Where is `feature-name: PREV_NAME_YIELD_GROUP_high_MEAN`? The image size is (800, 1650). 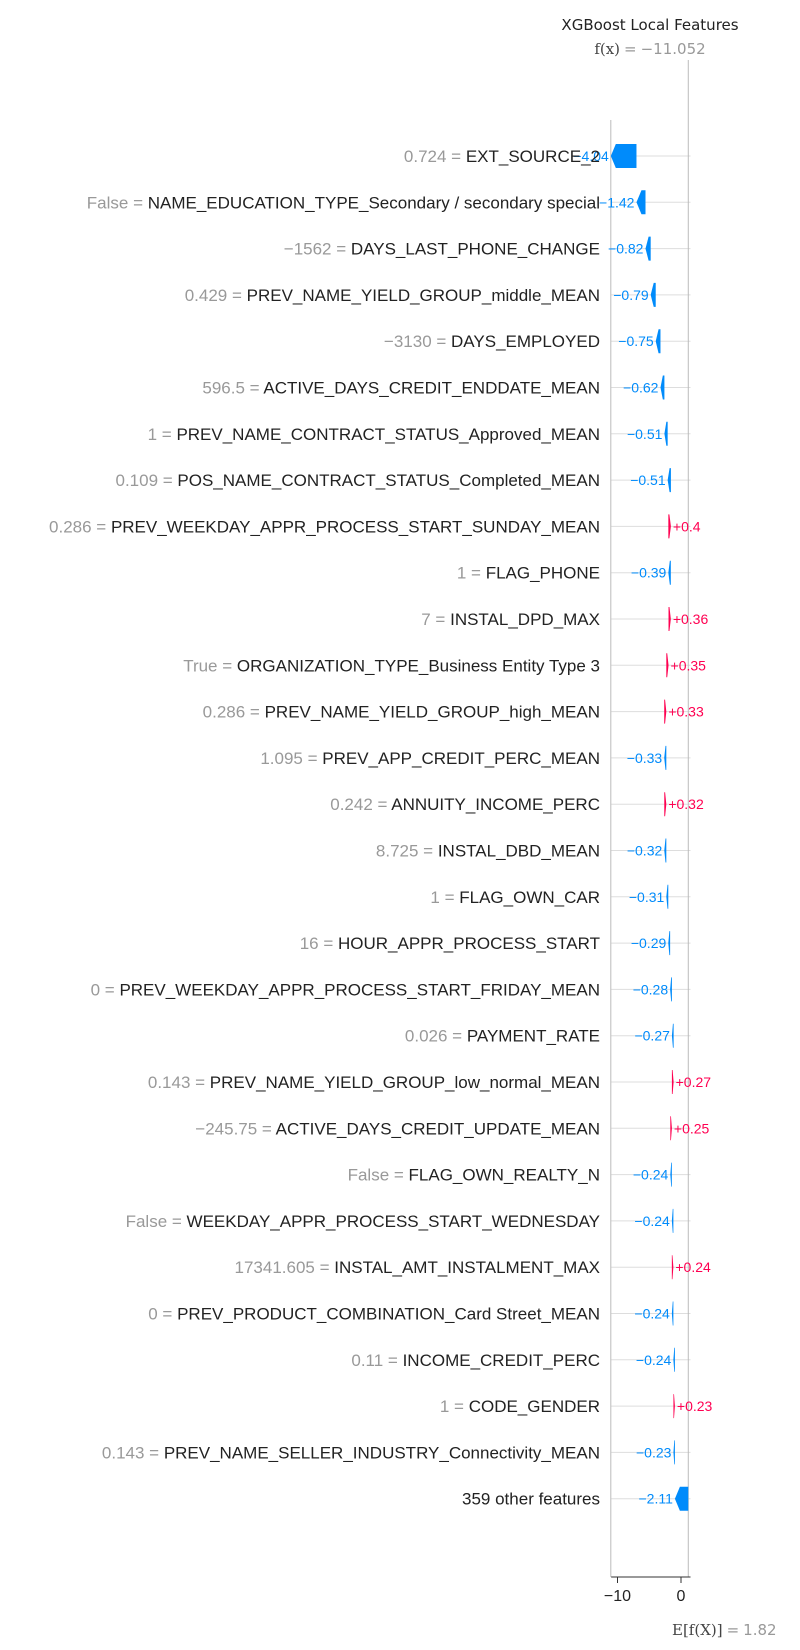
feature-name: PREV_NAME_YIELD_GROUP_high_MEAN is located at coordinates (432, 712).